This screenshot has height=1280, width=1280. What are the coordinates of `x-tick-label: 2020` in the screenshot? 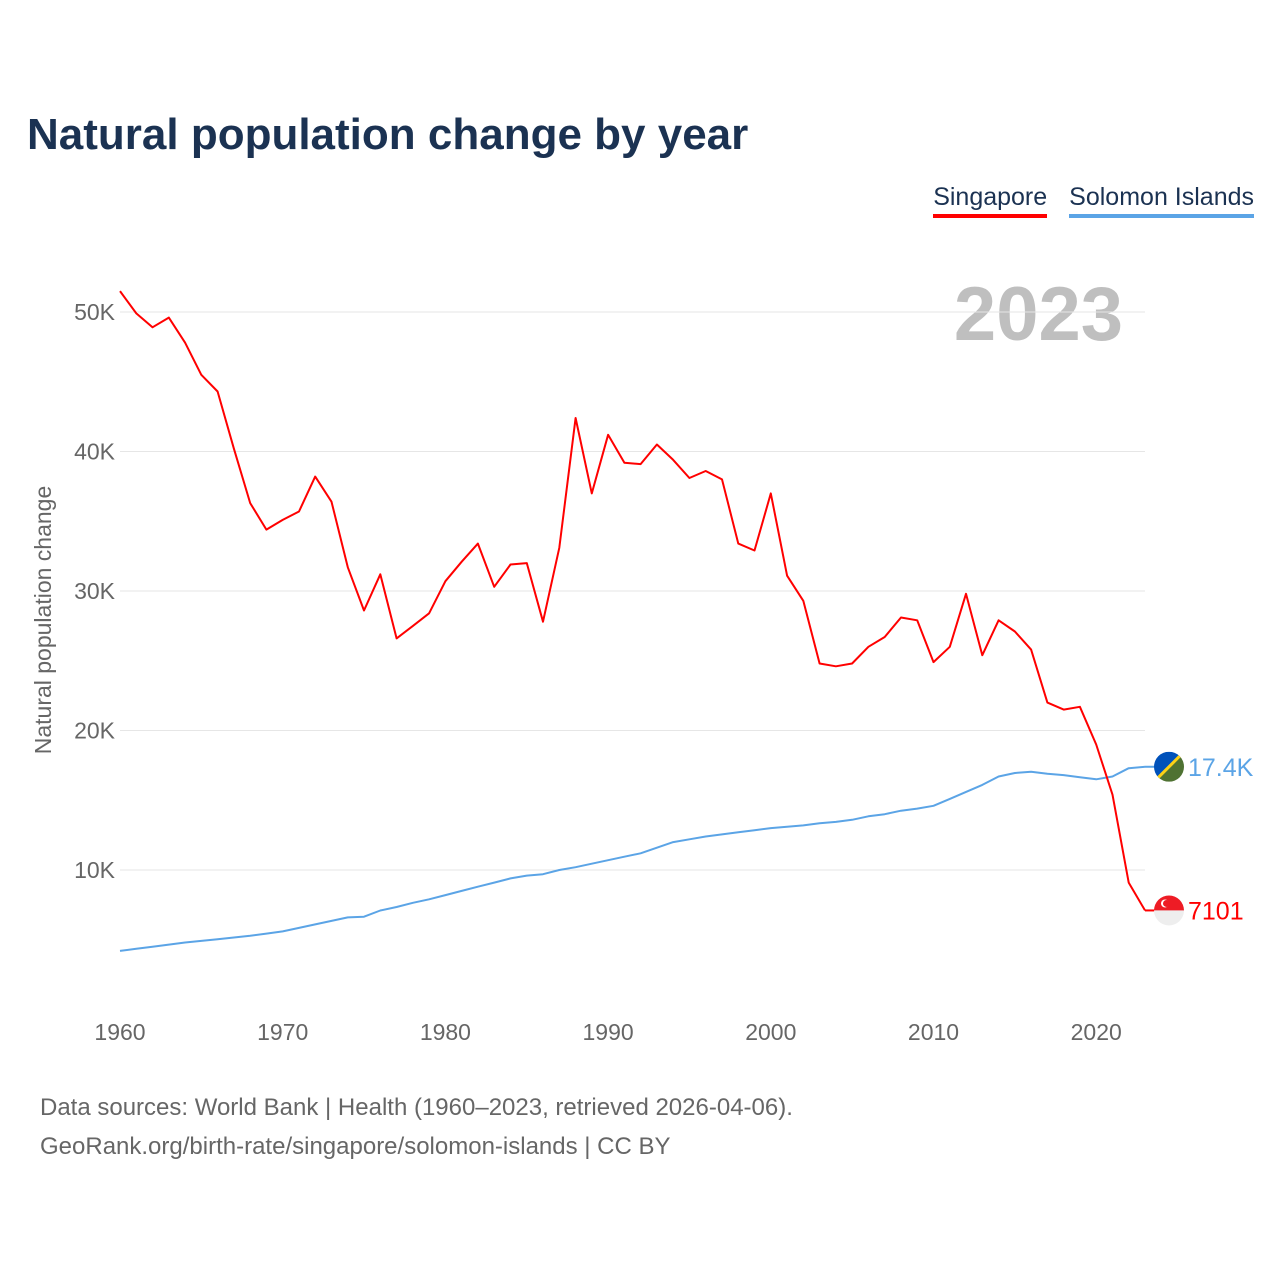 It's located at (1096, 1032).